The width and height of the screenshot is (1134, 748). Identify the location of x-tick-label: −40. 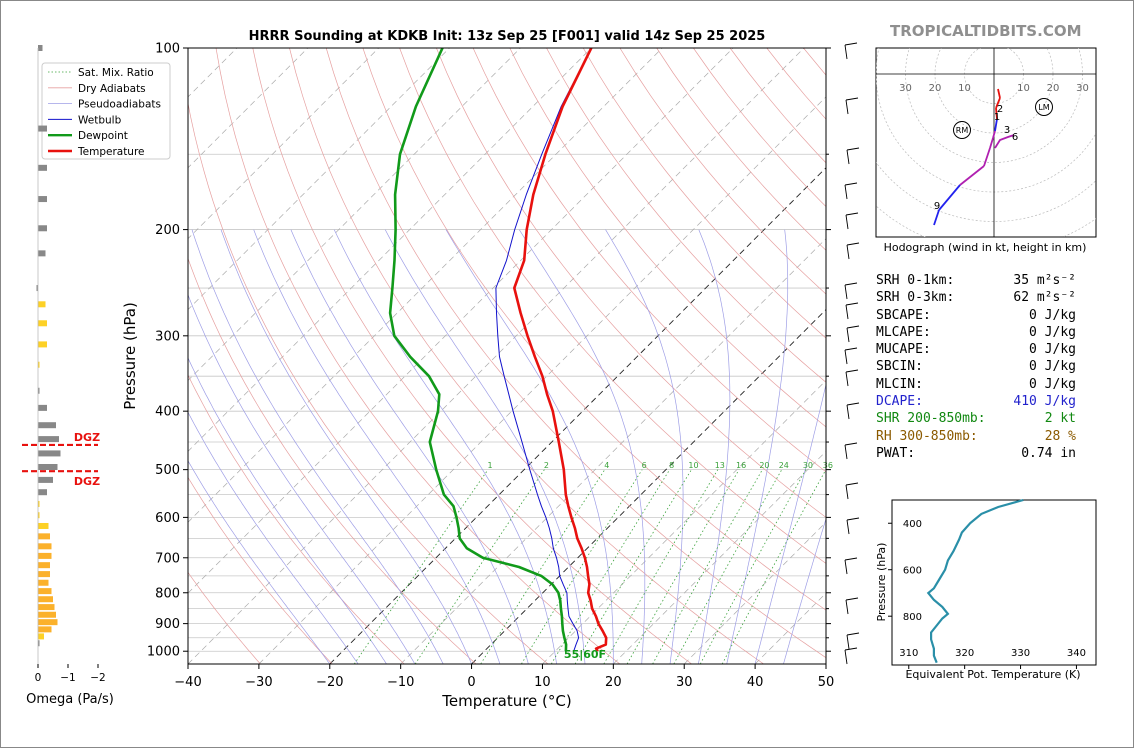
(187, 682).